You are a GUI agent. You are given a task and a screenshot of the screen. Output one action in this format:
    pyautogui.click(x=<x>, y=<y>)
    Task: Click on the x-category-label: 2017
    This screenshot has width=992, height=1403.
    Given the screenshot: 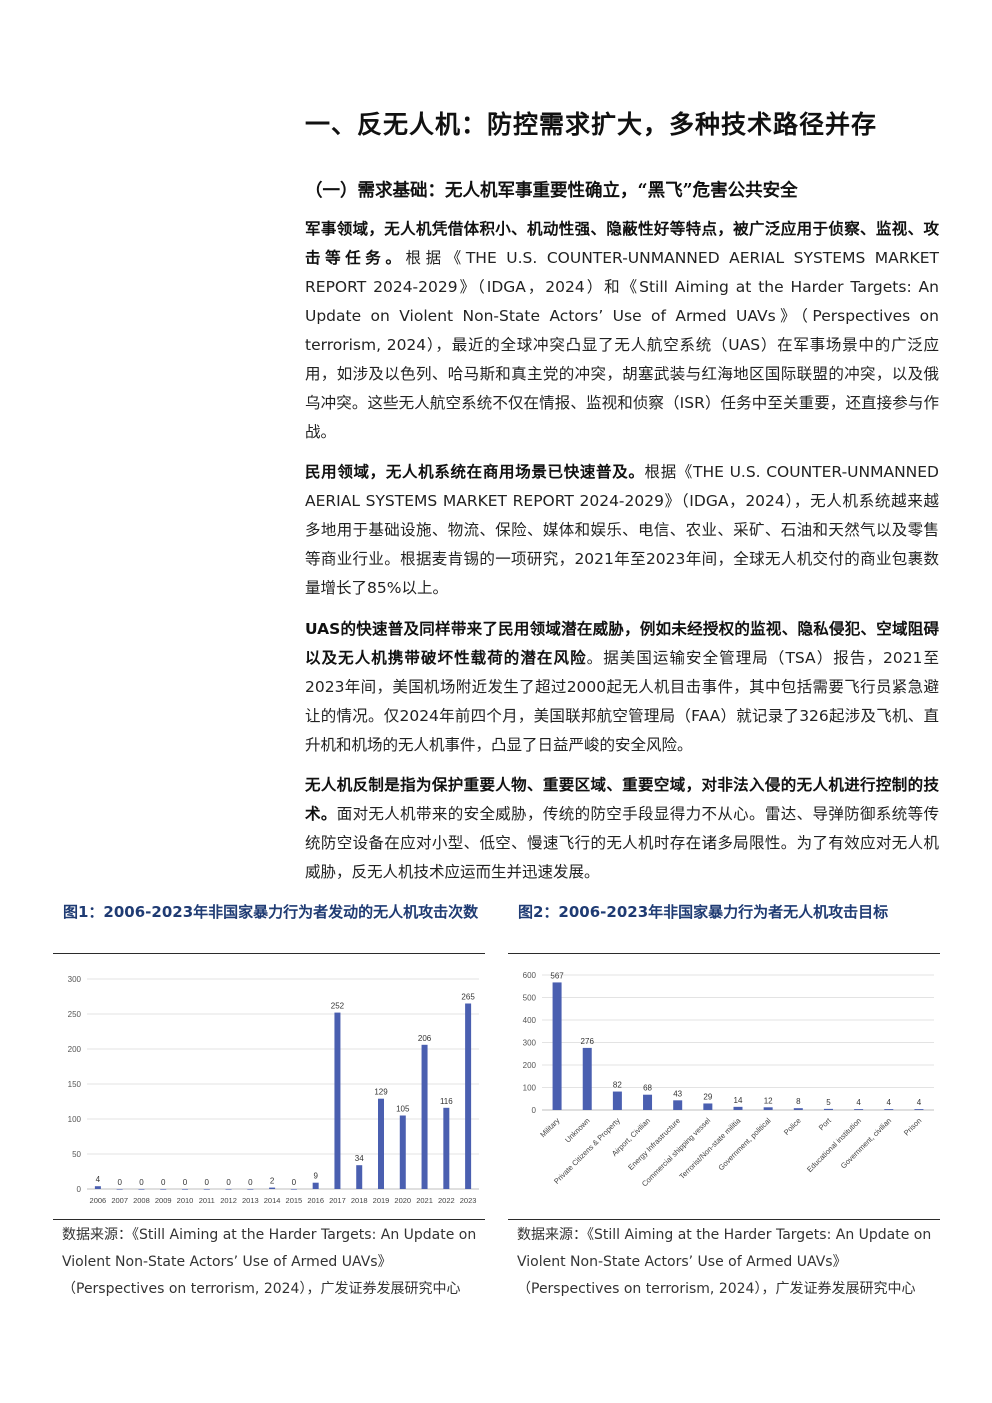 What is the action you would take?
    pyautogui.click(x=337, y=1200)
    